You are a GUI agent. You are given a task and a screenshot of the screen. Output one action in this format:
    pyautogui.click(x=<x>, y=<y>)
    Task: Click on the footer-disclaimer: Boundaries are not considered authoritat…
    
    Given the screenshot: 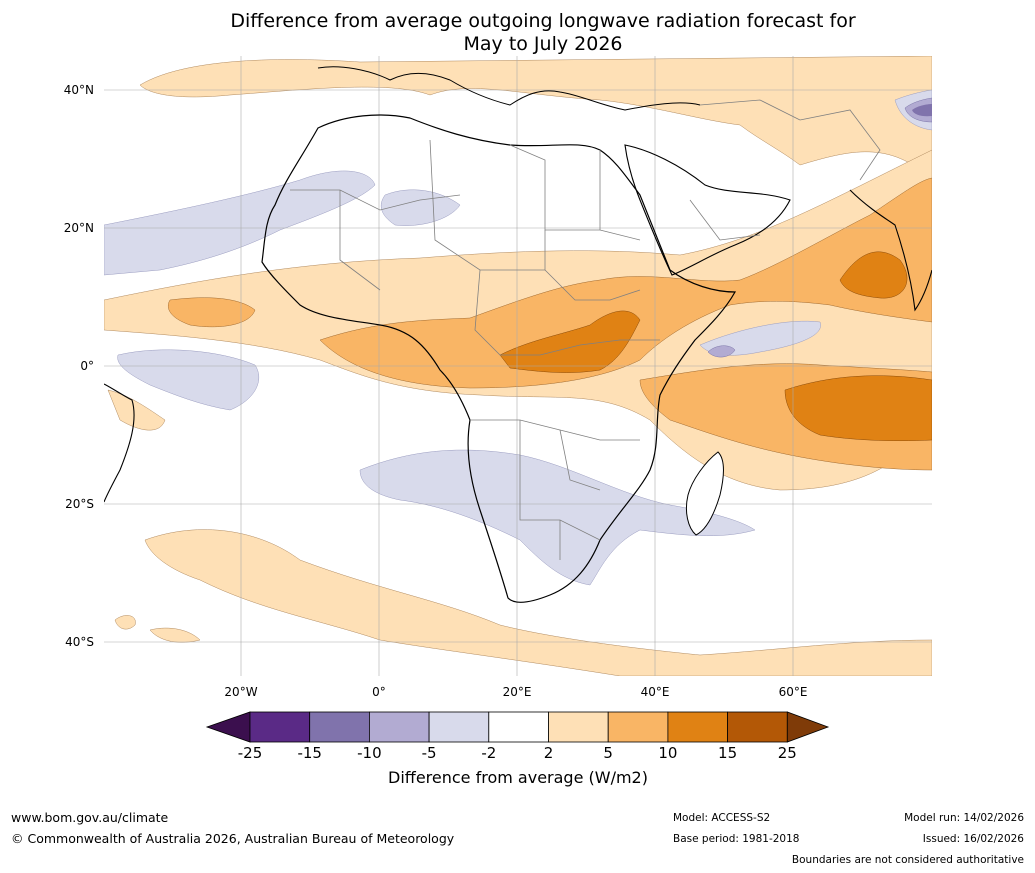 What is the action you would take?
    pyautogui.click(x=907, y=860)
    